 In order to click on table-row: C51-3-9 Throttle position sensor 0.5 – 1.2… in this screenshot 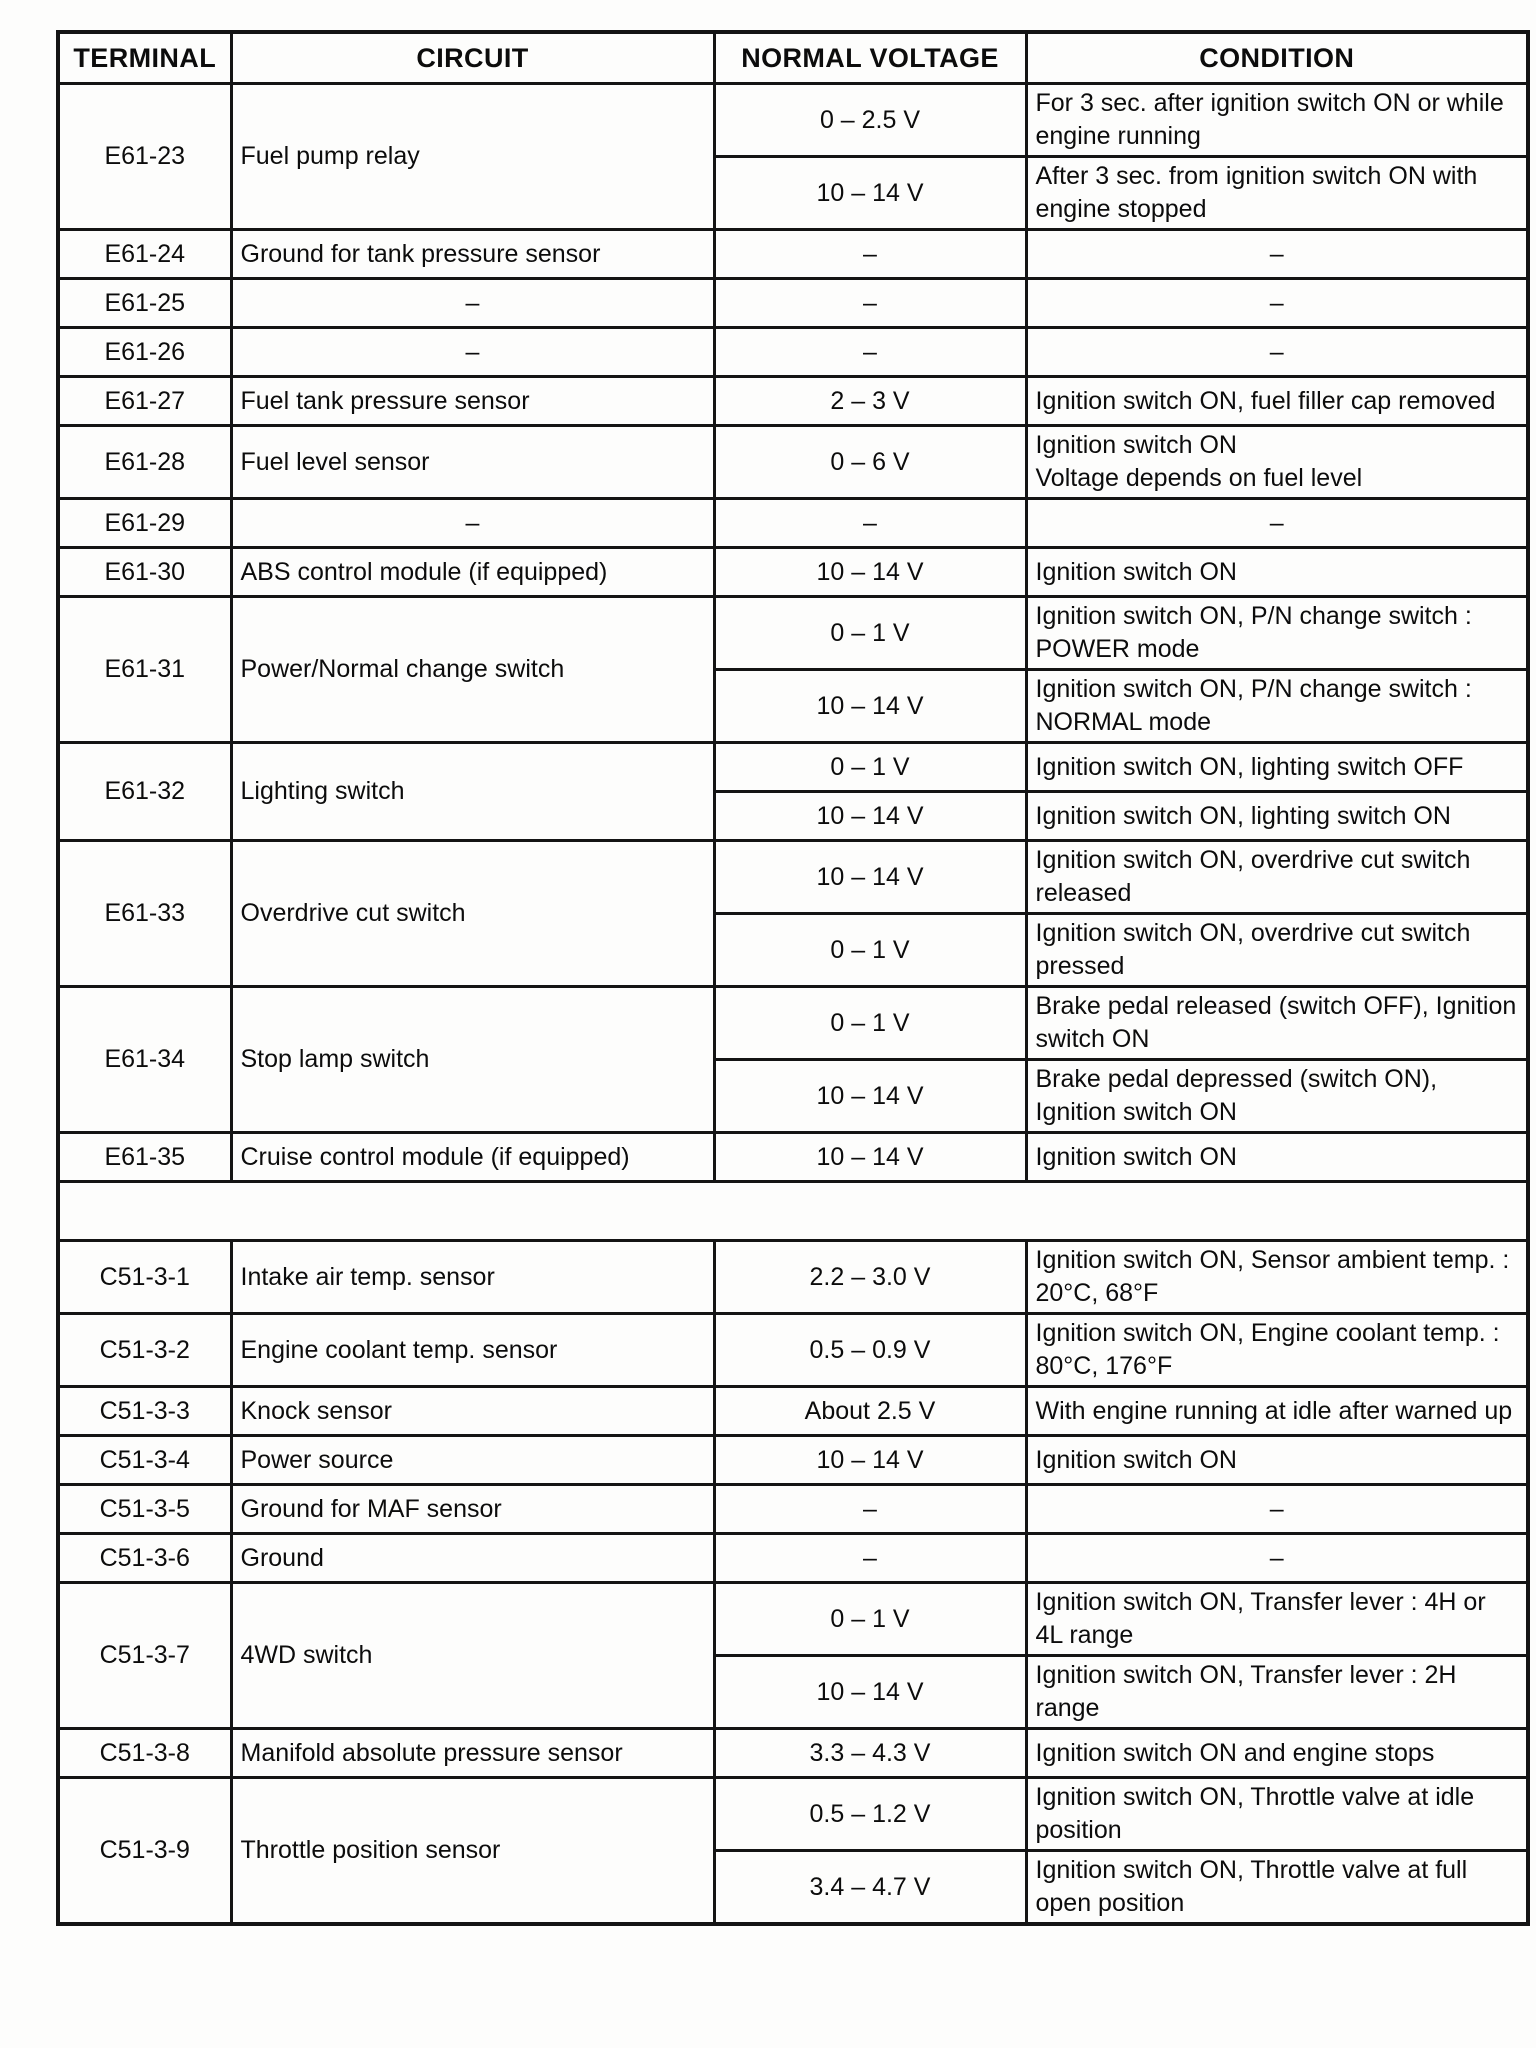, I will do `click(793, 1851)`.